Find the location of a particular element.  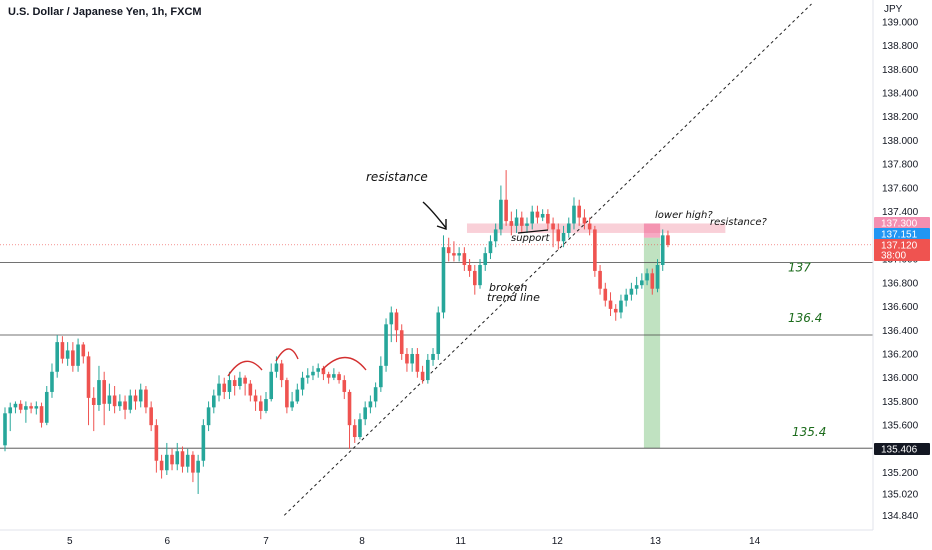

x-tick-4: 11 is located at coordinates (461, 541).